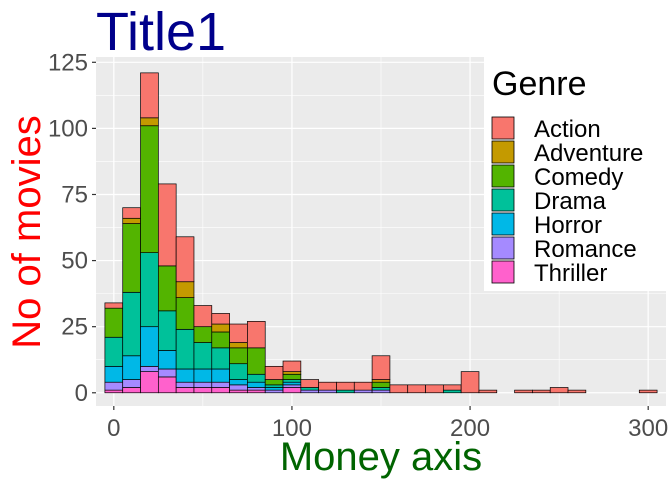 The image size is (672, 480). Describe the element at coordinates (567, 129) in the screenshot. I see `legend-label-action: Action` at that location.